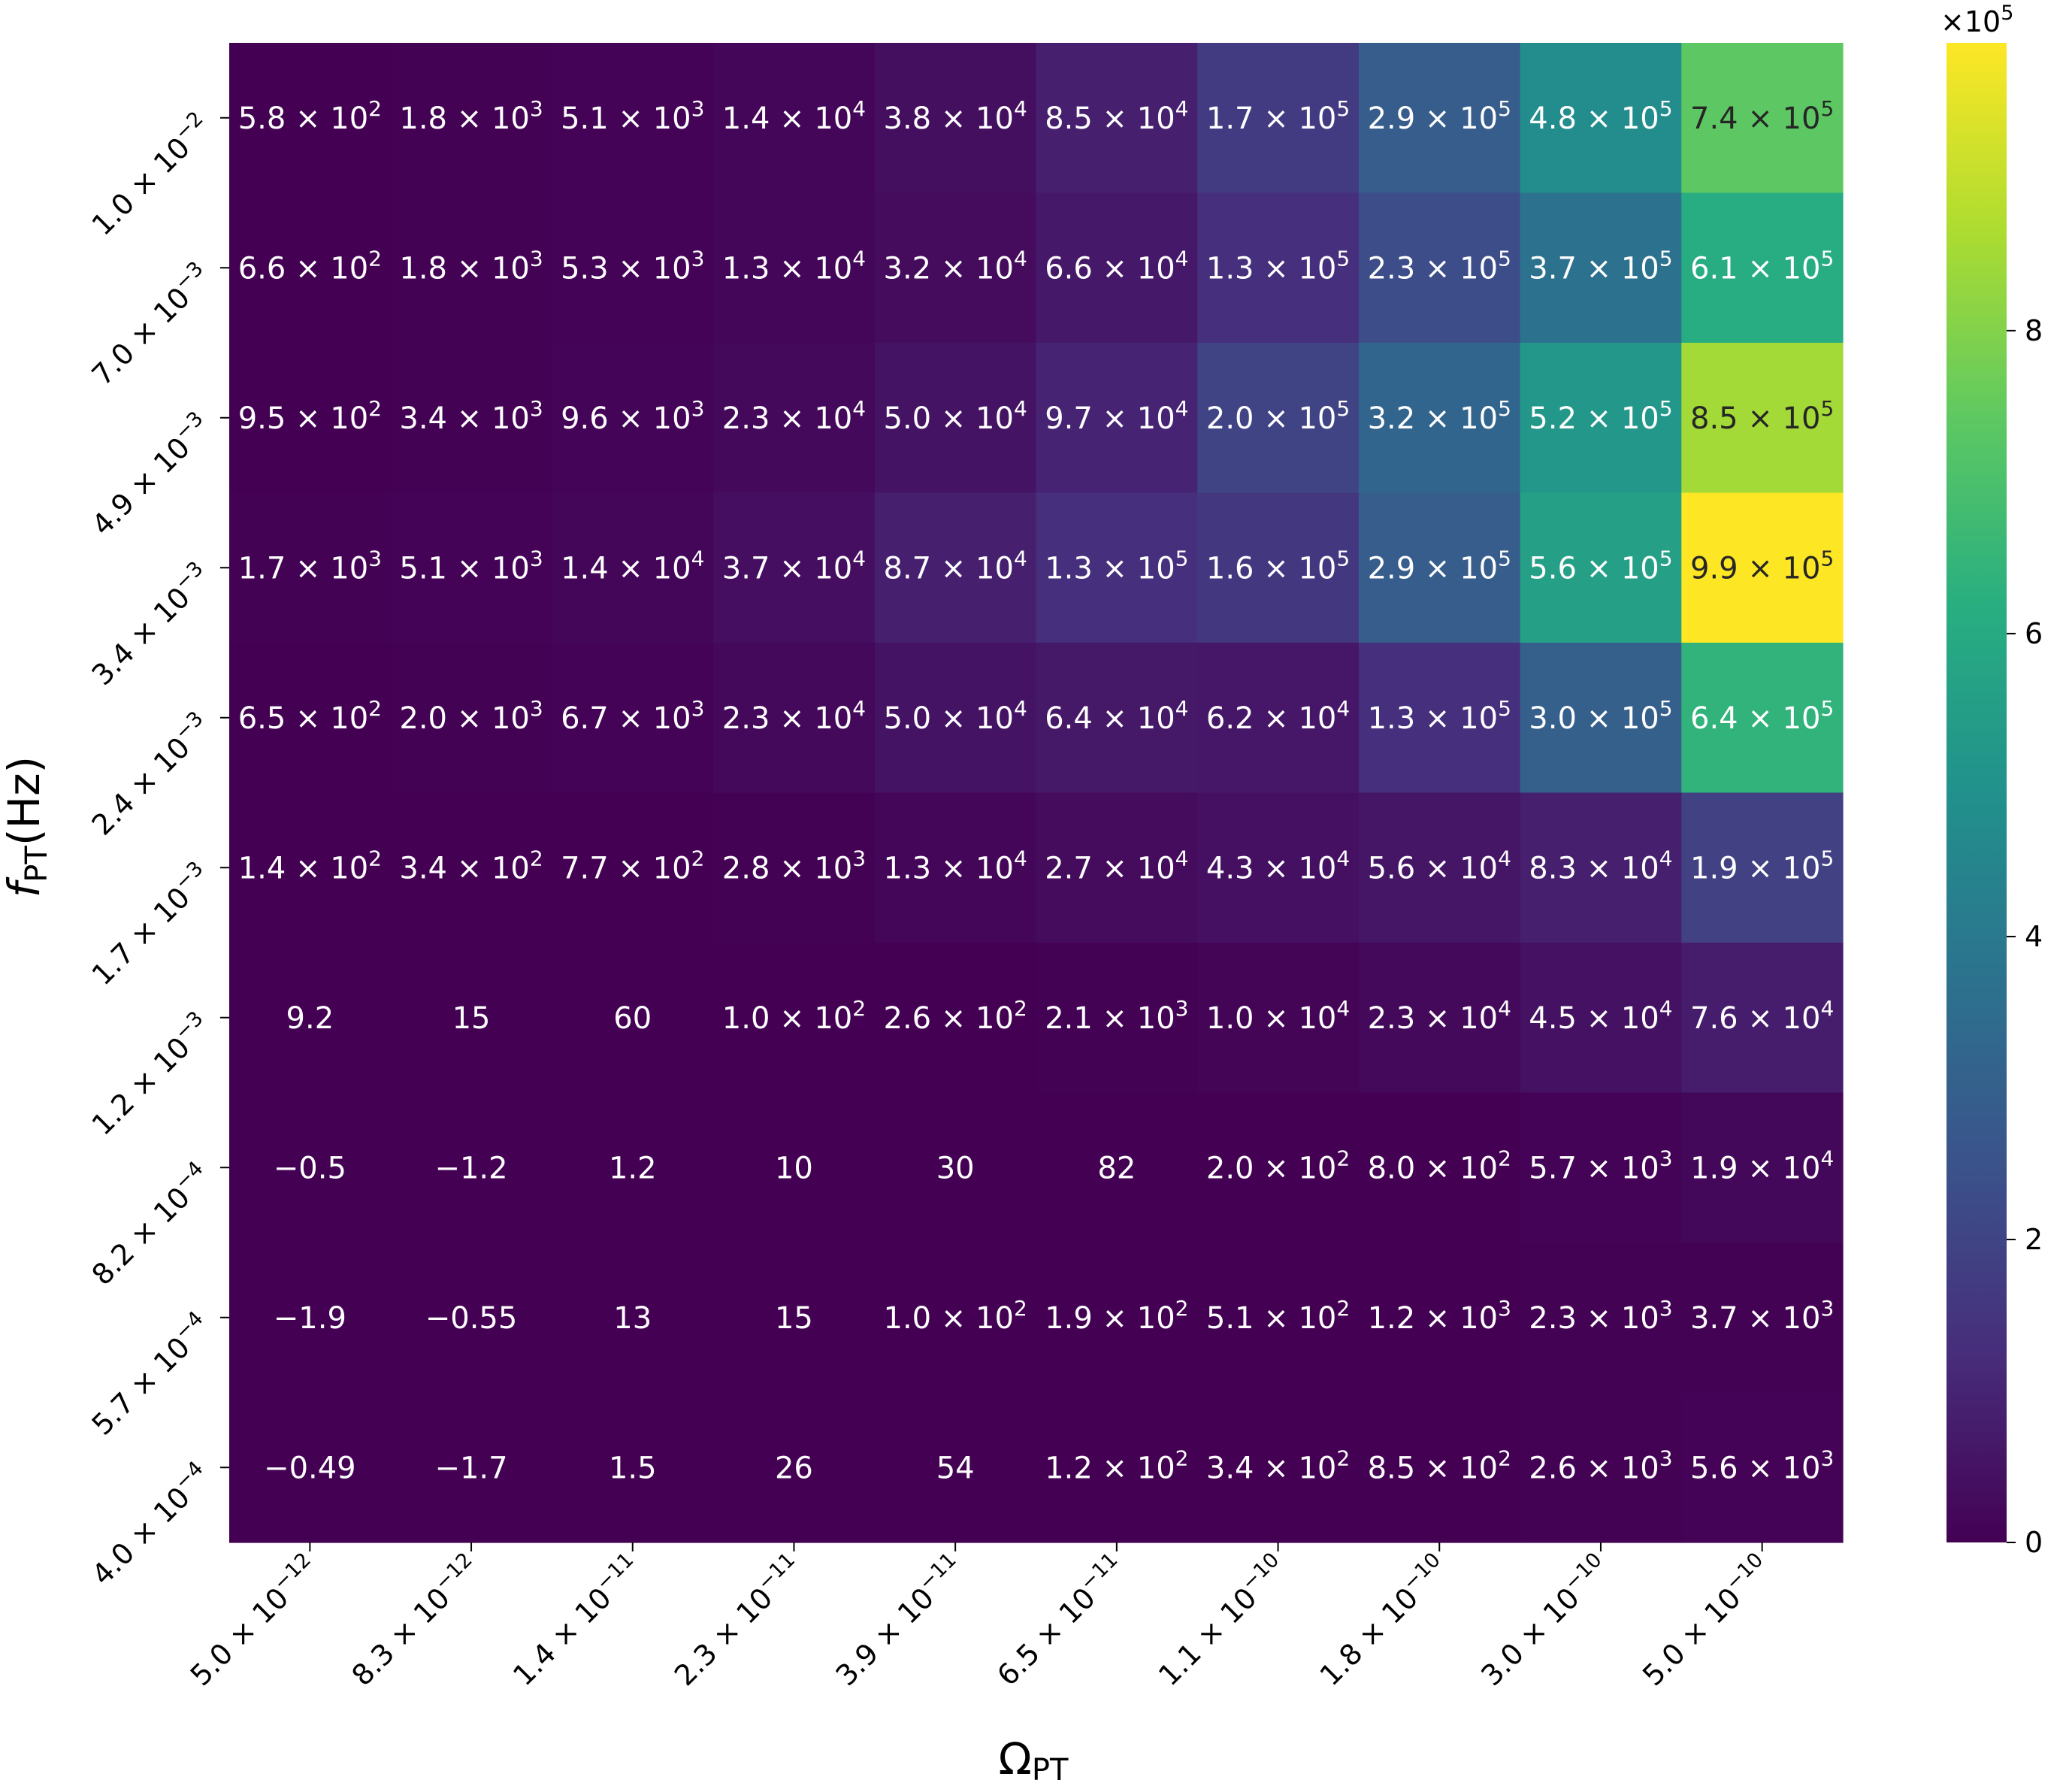 The height and width of the screenshot is (1792, 2066). What do you see at coordinates (147, 1524) in the screenshot?
I see `tick-label: 4.0 × 10−4` at bounding box center [147, 1524].